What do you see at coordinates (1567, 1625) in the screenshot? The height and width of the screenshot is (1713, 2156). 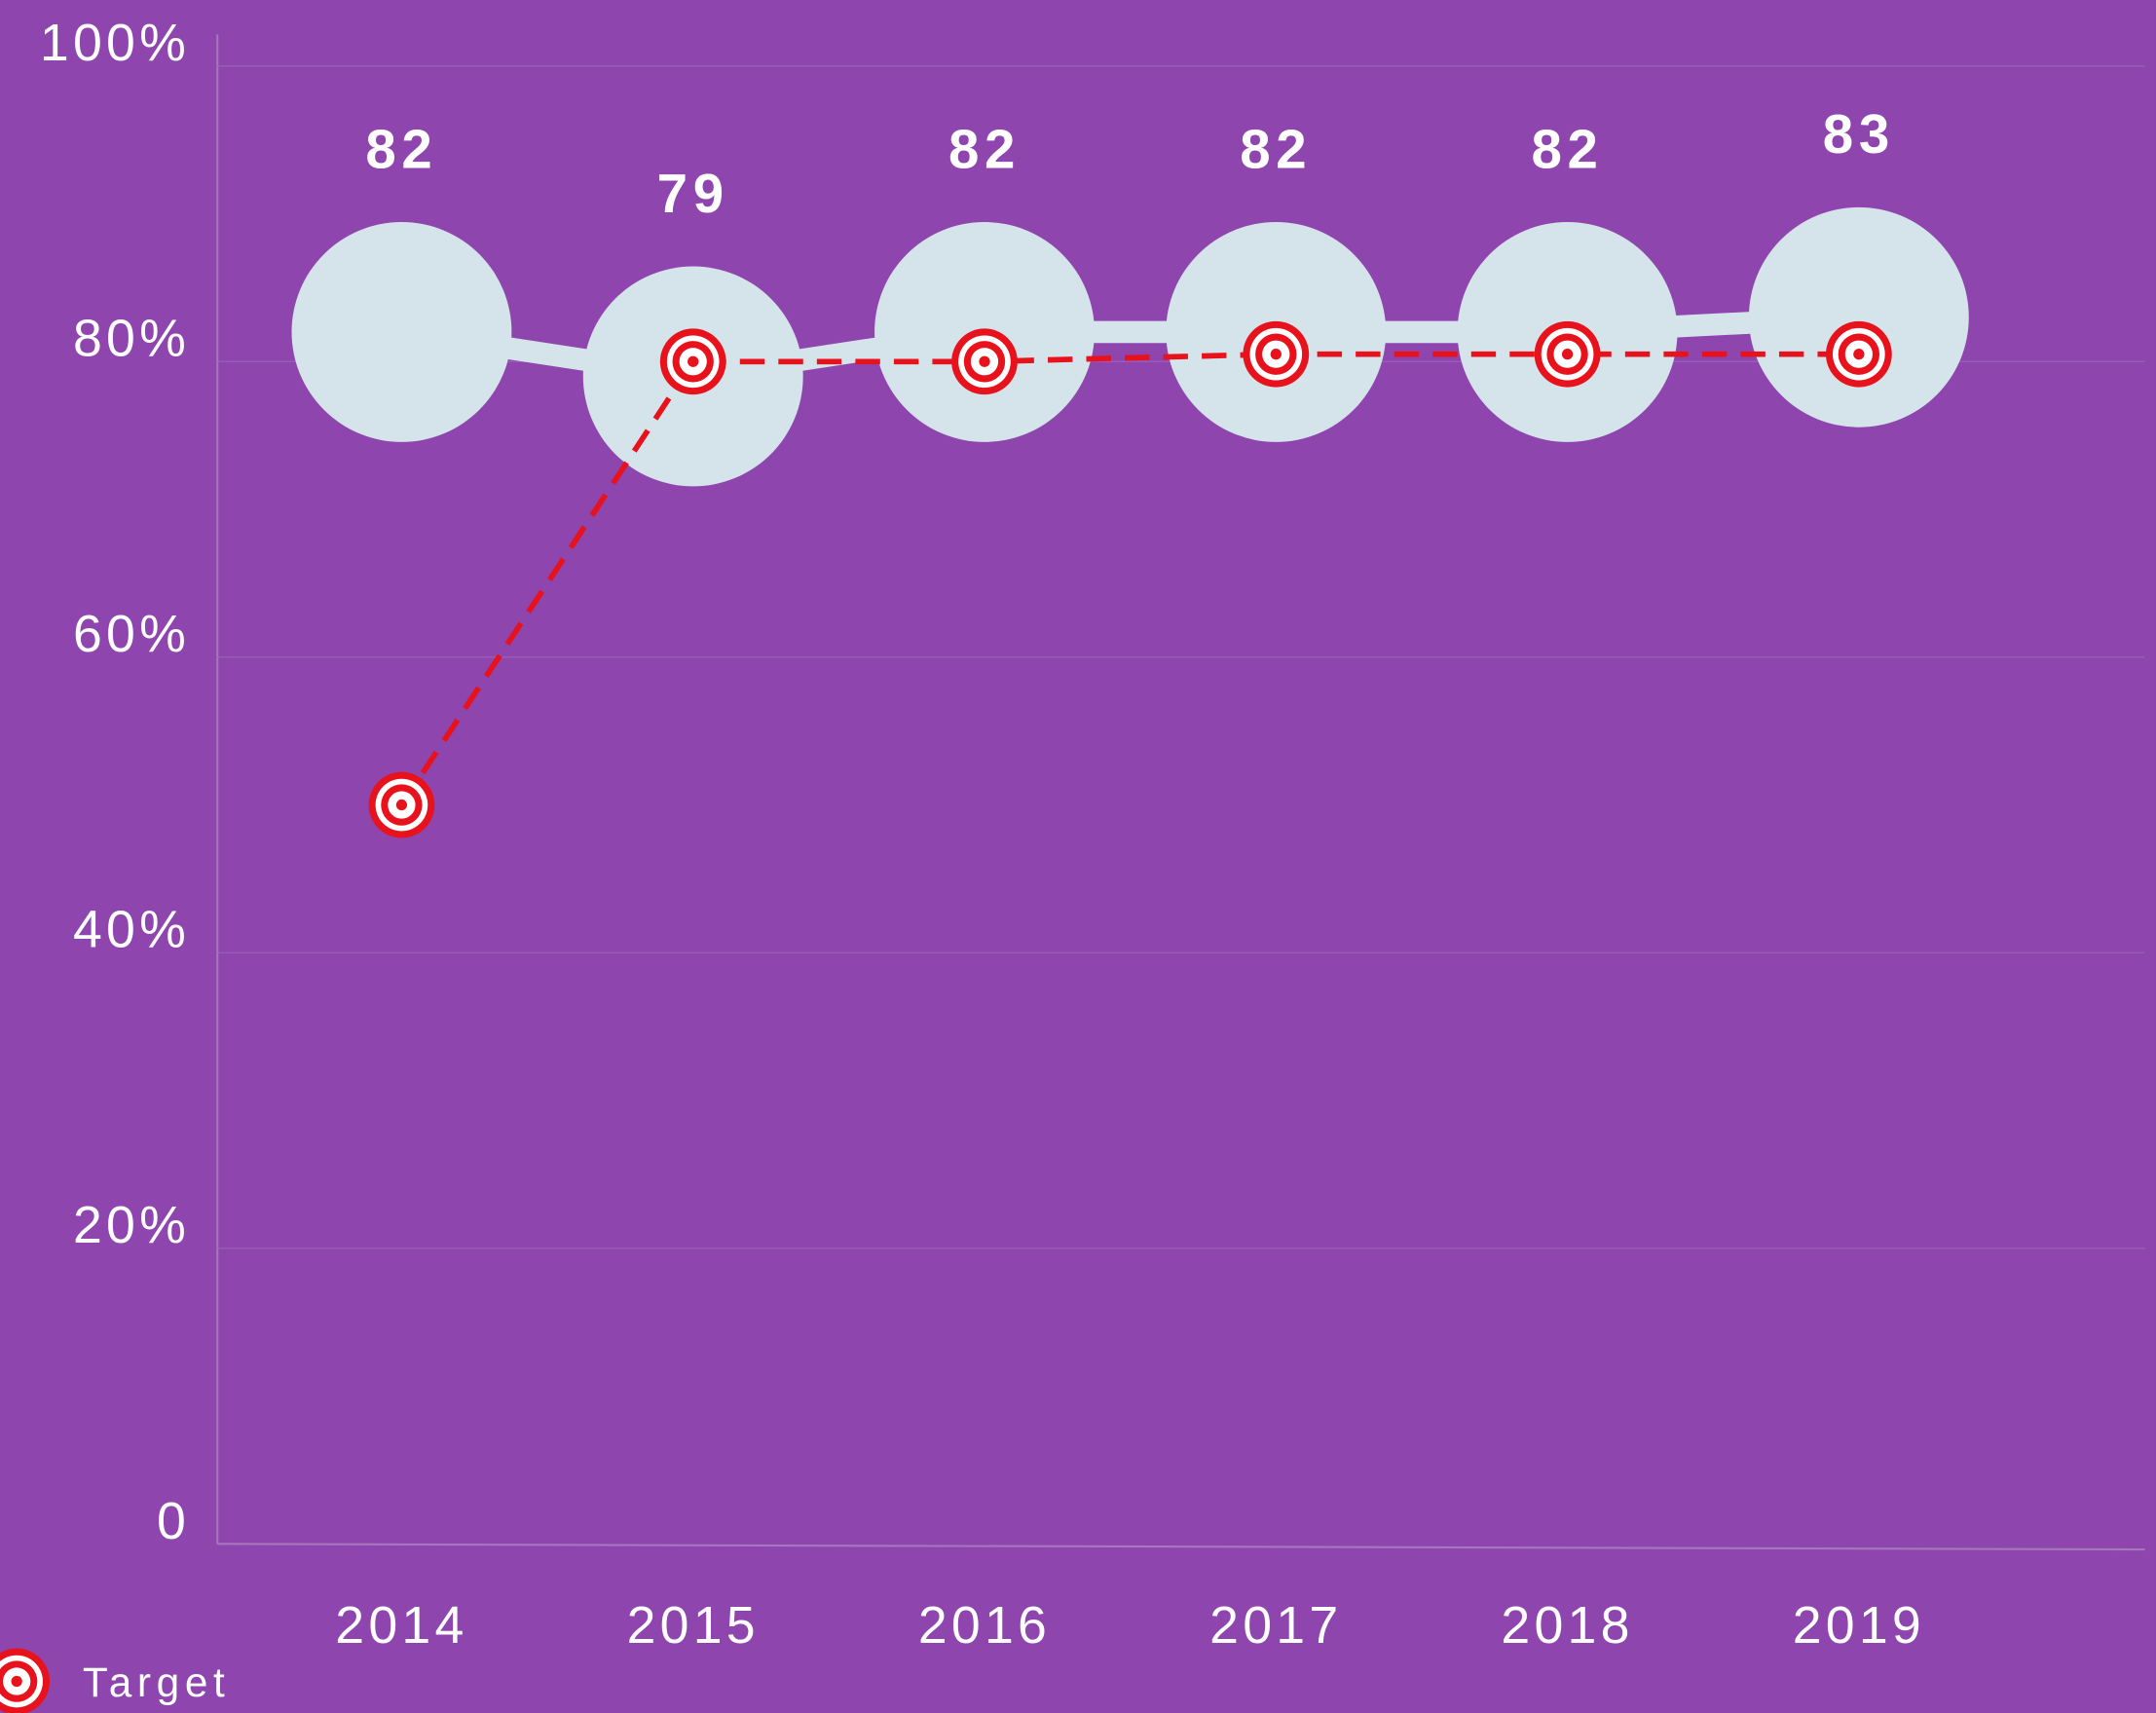 I see `x-tick-label: 2018` at bounding box center [1567, 1625].